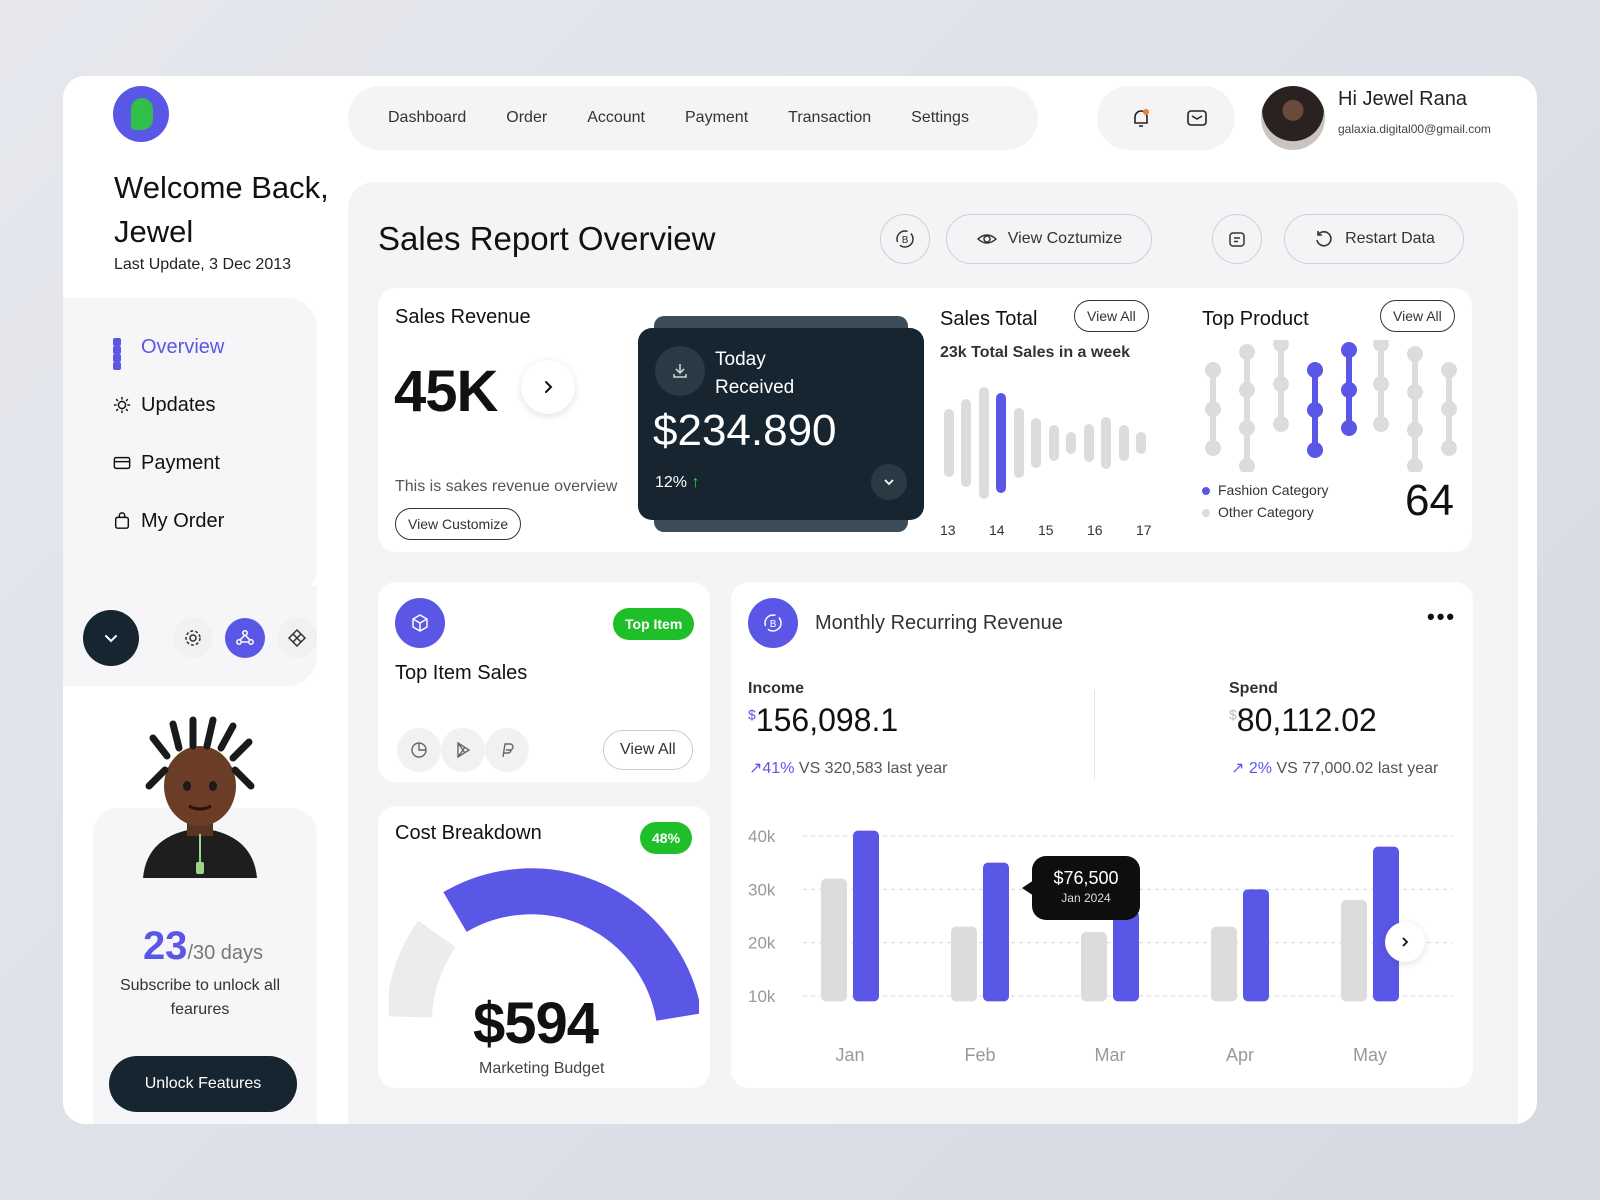 Image resolution: width=1600 pixels, height=1200 pixels. What do you see at coordinates (762, 889) in the screenshot?
I see `y-tick-label: 30k` at bounding box center [762, 889].